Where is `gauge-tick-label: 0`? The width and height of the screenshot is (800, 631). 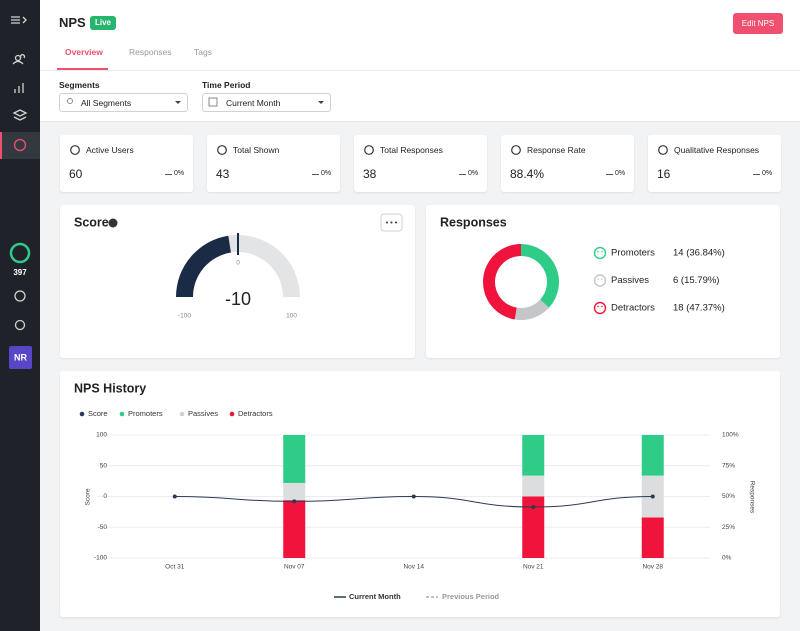 gauge-tick-label: 0 is located at coordinates (238, 263).